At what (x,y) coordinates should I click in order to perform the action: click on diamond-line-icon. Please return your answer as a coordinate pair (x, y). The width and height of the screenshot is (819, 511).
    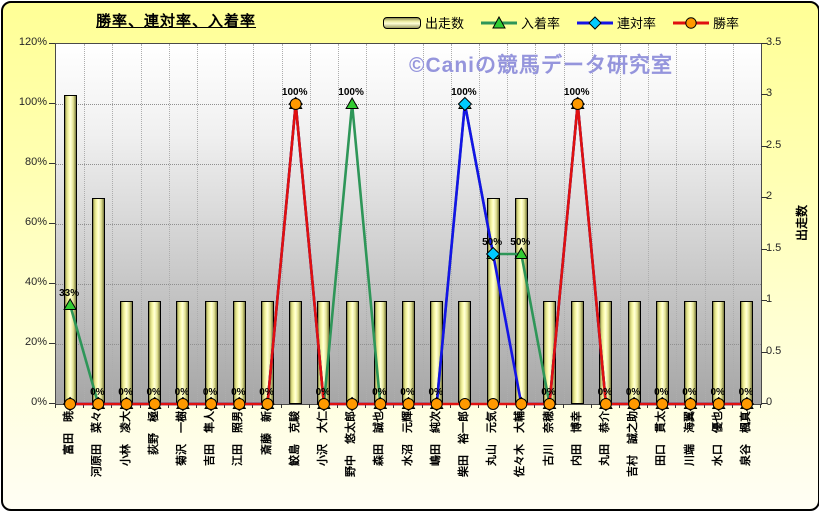
    Looking at the image, I should click on (595, 22).